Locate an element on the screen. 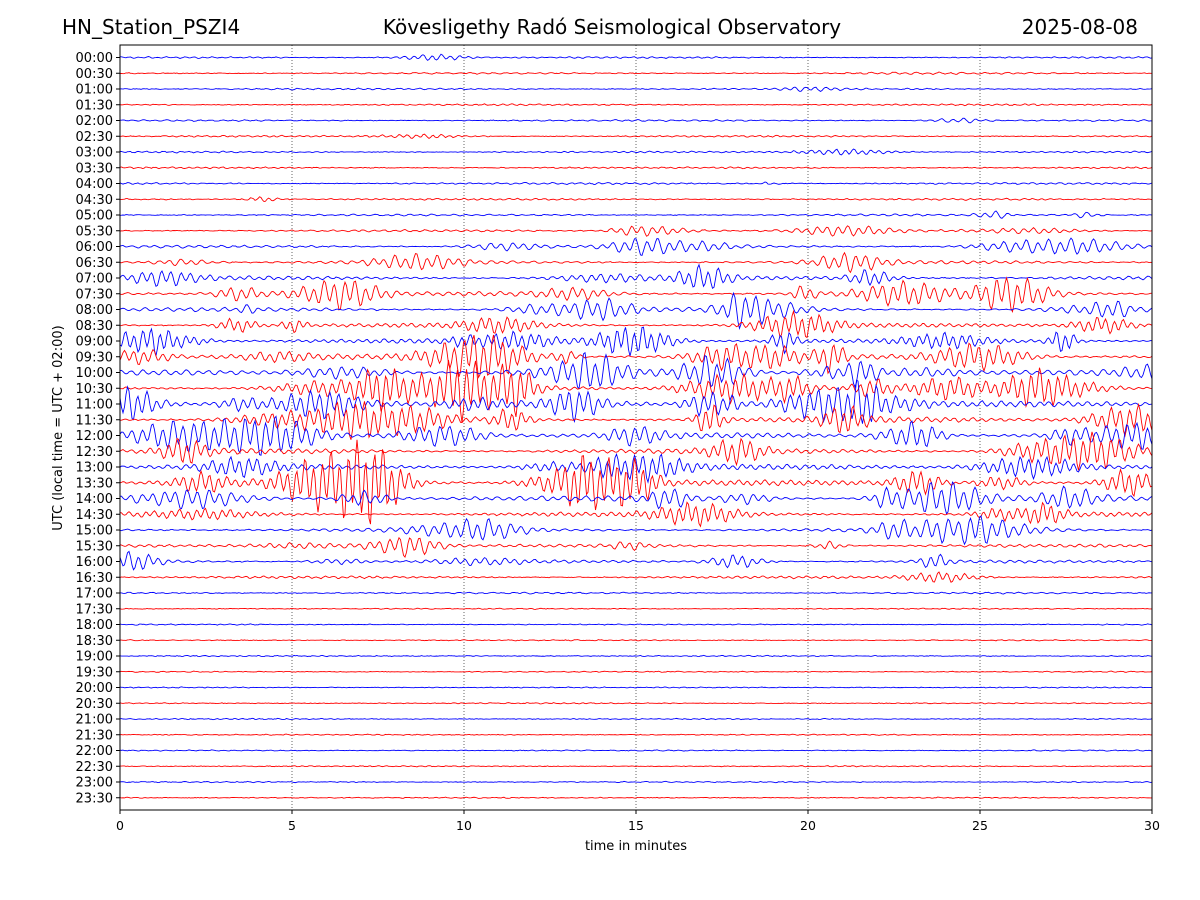  y-tick-label: 22:00 is located at coordinates (94, 751).